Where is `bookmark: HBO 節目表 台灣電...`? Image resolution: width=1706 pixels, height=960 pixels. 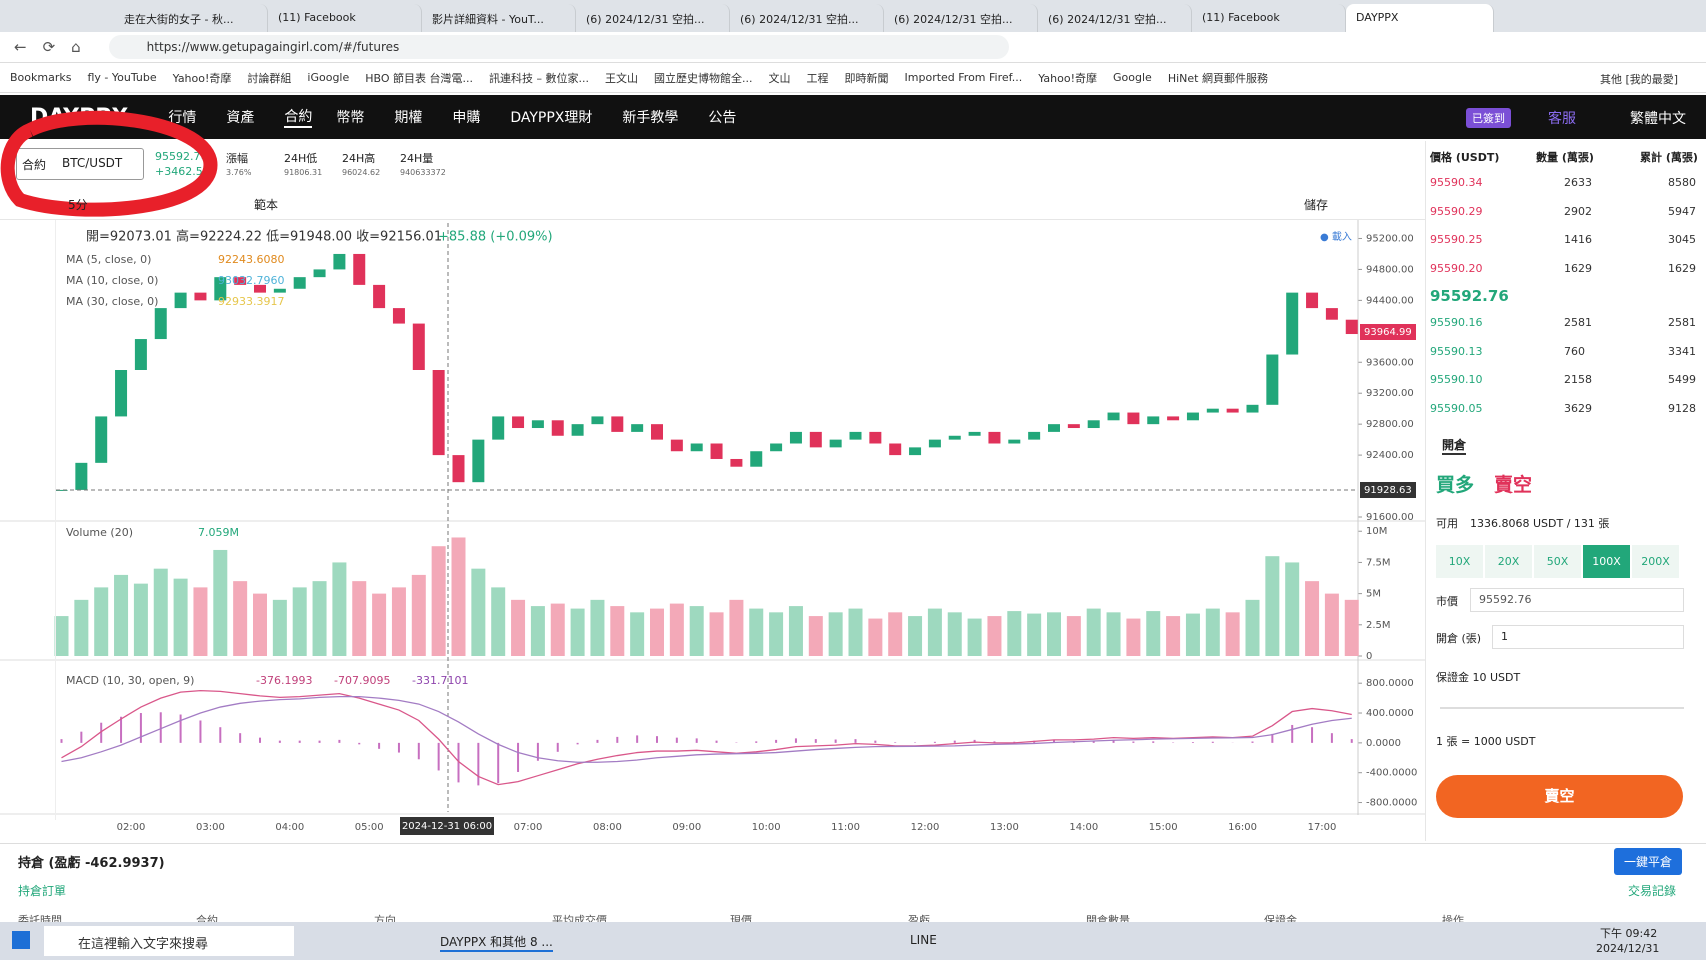 bookmark: HBO 節目表 台灣電... is located at coordinates (419, 78).